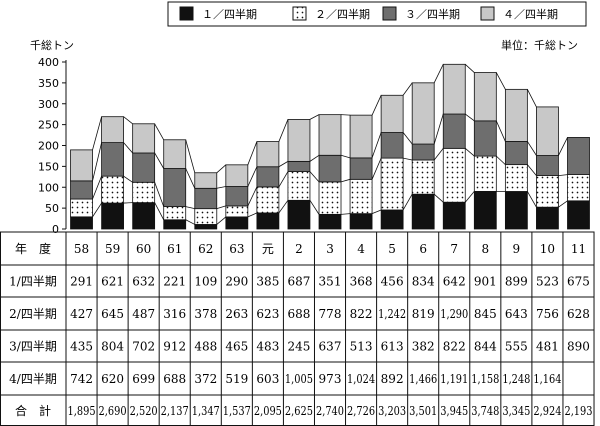 Image resolution: width=600 pixels, height=426 pixels. Describe the element at coordinates (48, 187) in the screenshot. I see `y-tick-label: 100` at that location.